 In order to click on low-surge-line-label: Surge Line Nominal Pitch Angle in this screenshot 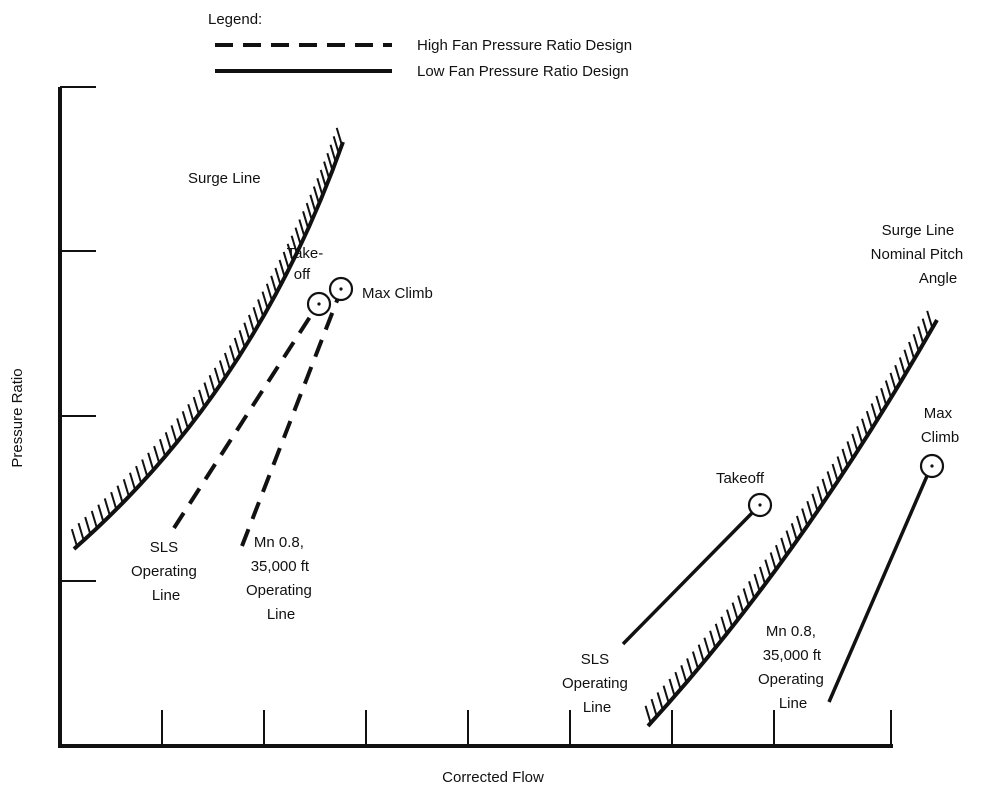, I will do `click(919, 254)`.